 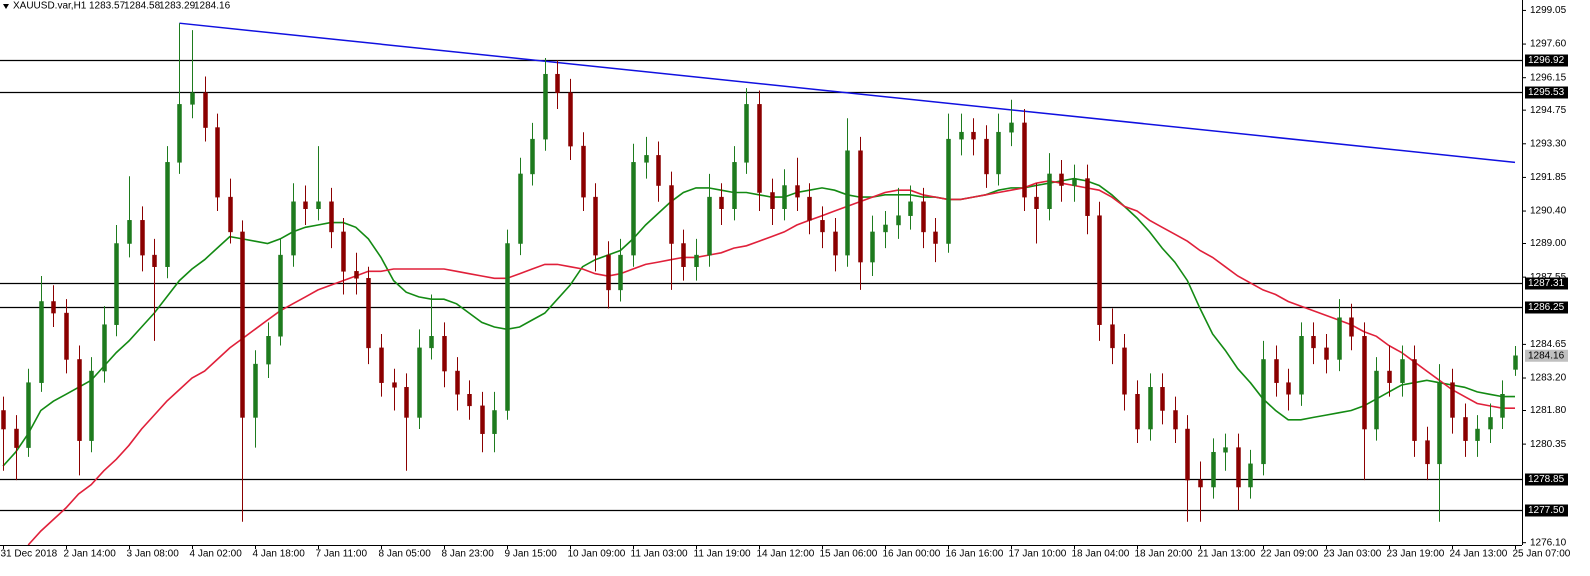 What do you see at coordinates (1548, 177) in the screenshot?
I see `y-tick-label: 1291.85` at bounding box center [1548, 177].